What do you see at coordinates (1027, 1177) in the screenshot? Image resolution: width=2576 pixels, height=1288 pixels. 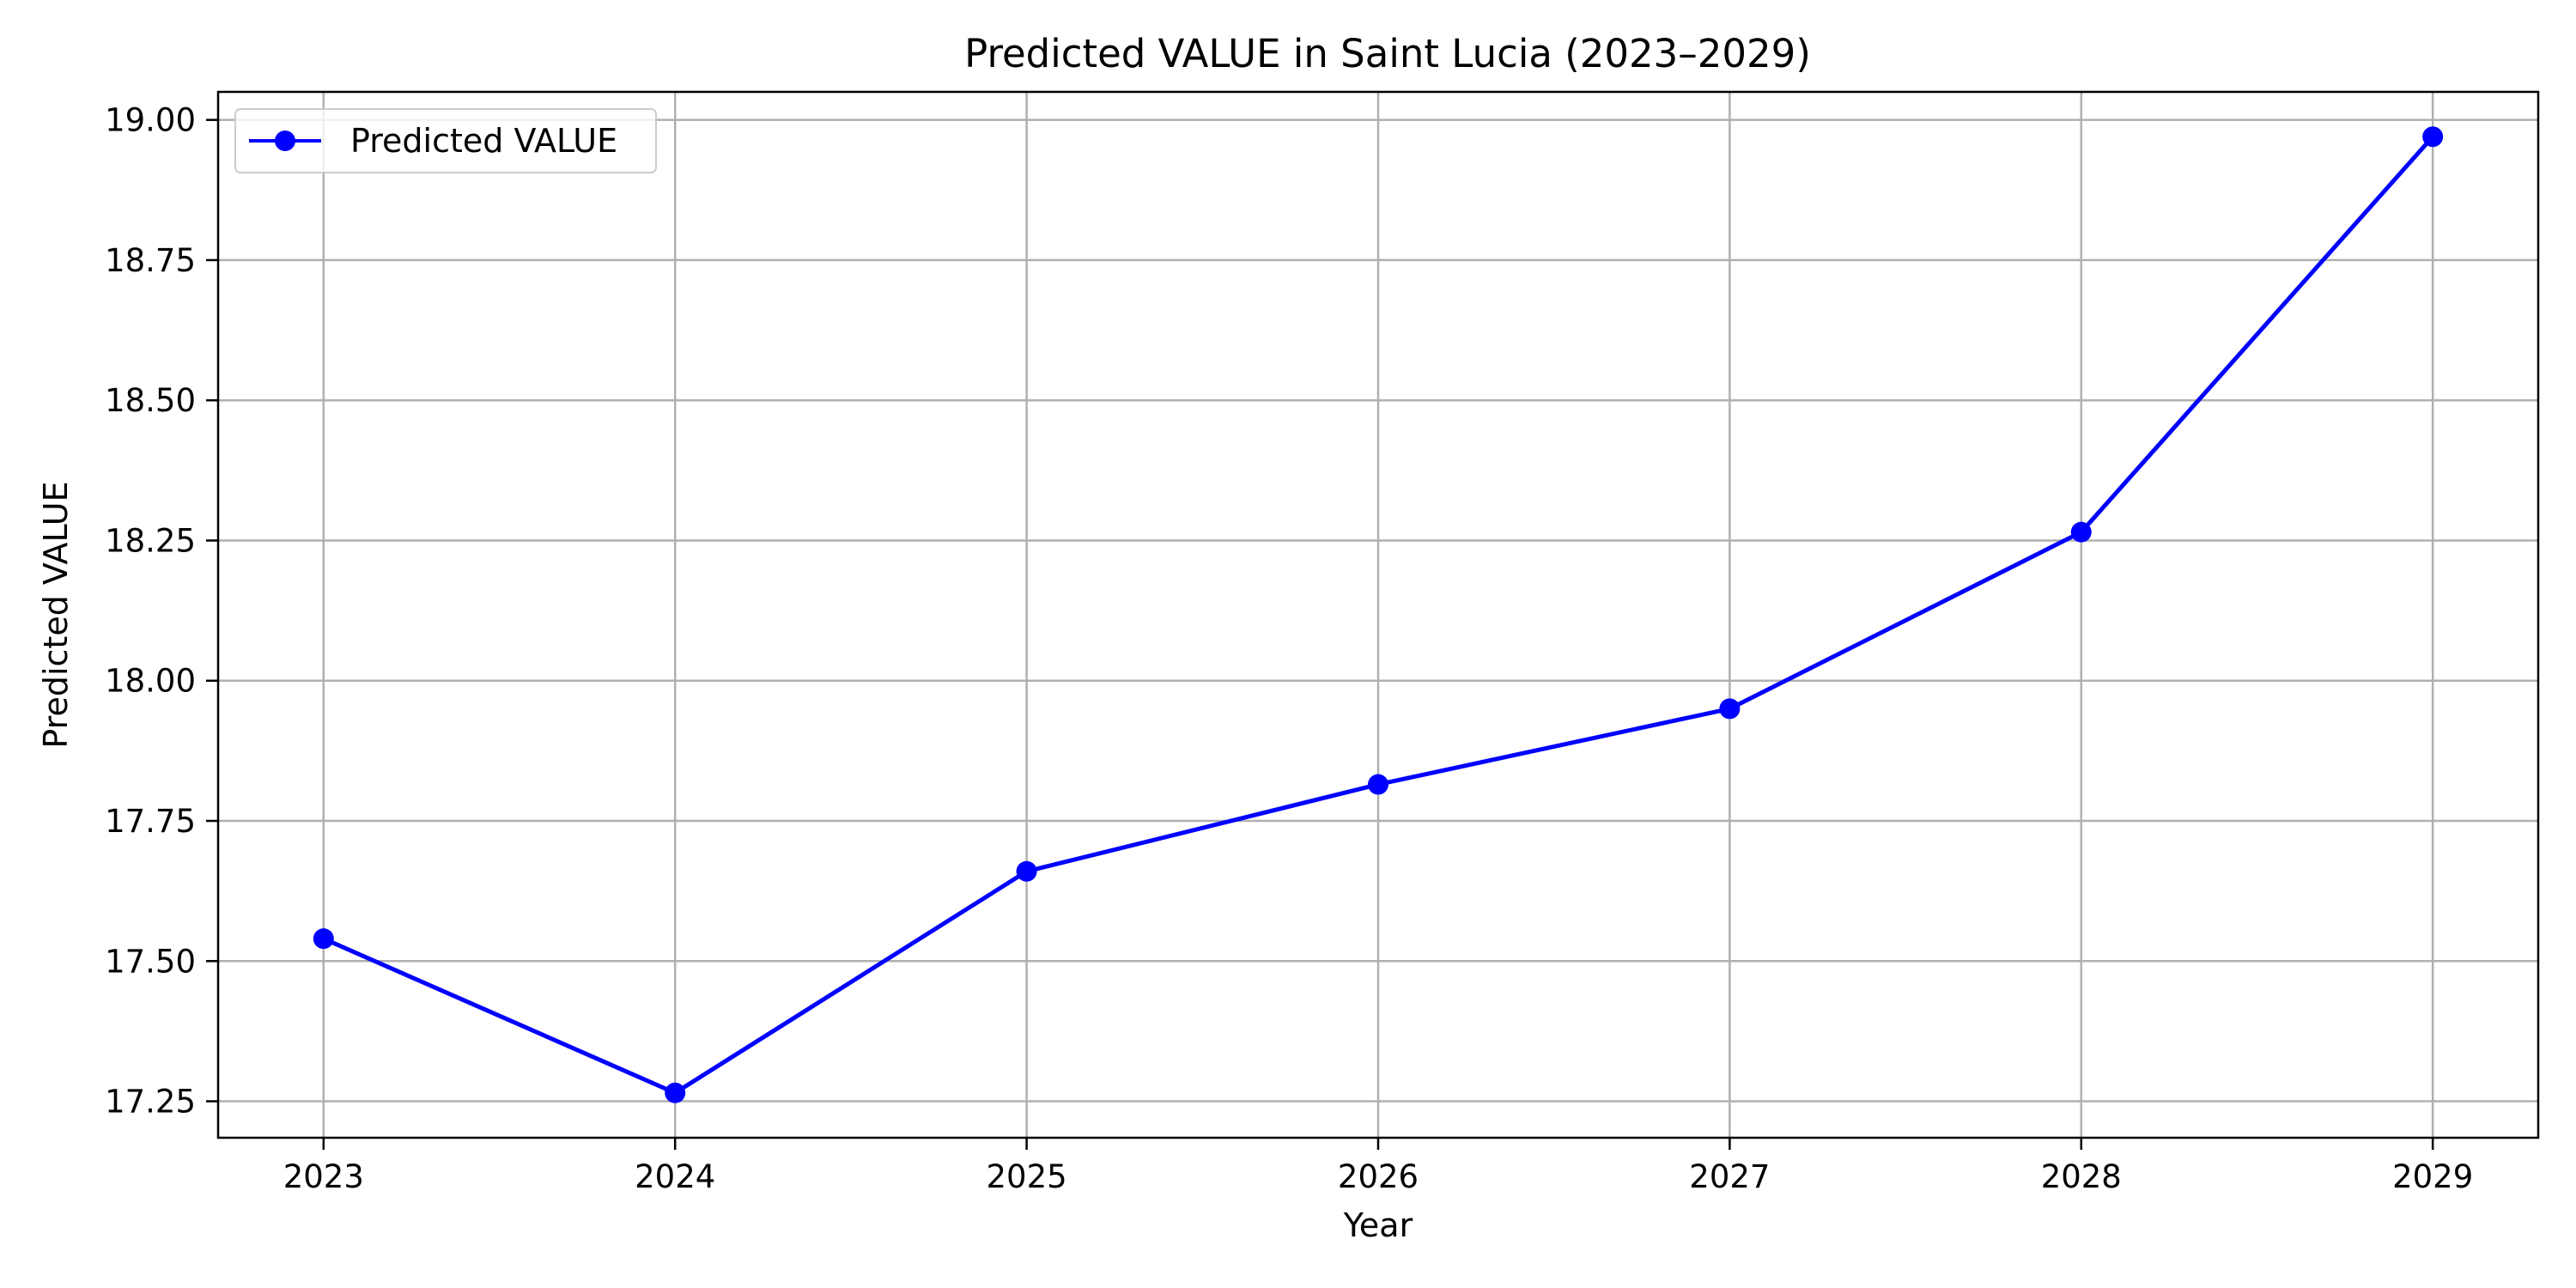 I see `x-tick-label: 2025` at bounding box center [1027, 1177].